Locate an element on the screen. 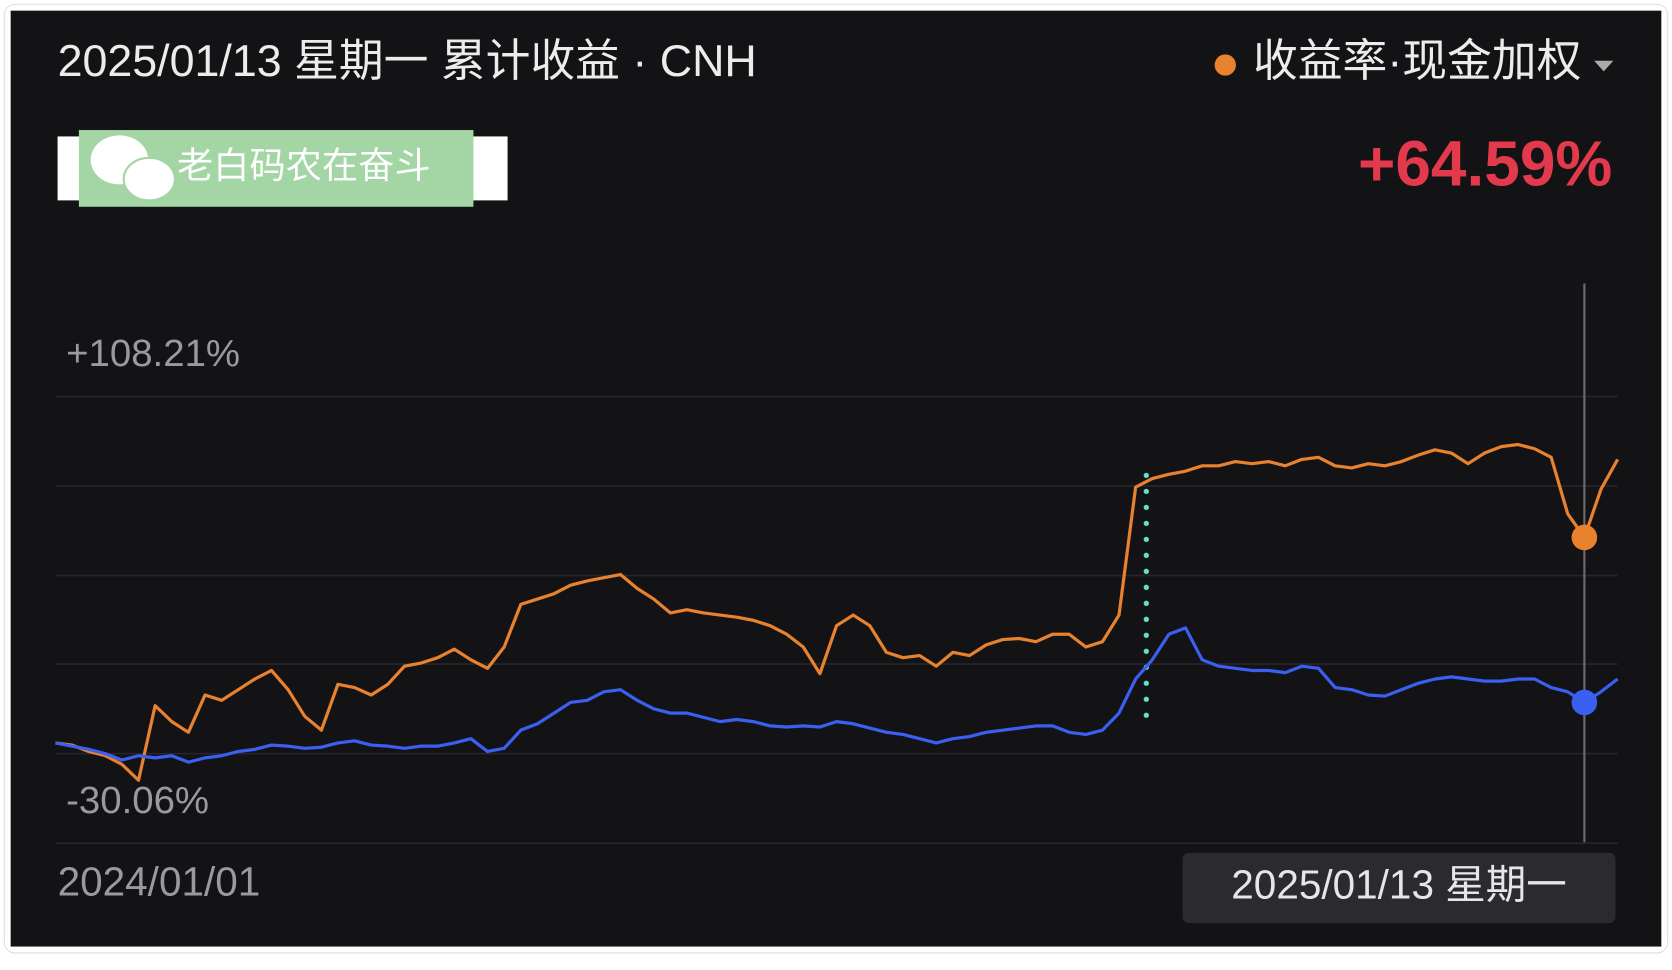 This screenshot has width=1672, height=970. tooltip-box is located at coordinates (1399, 888).